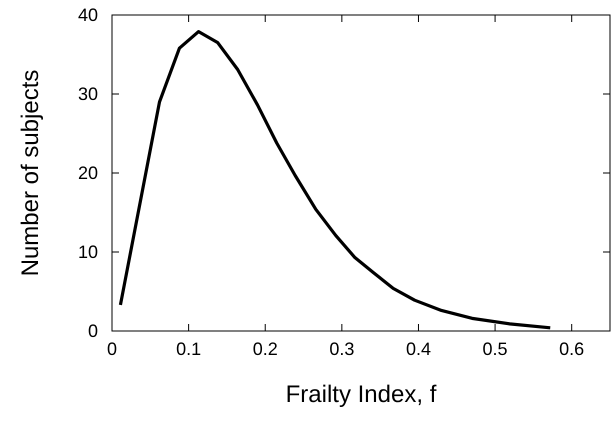 This screenshot has height=422, width=614. Describe the element at coordinates (418, 349) in the screenshot. I see `x-tick-label: 0.4` at that location.